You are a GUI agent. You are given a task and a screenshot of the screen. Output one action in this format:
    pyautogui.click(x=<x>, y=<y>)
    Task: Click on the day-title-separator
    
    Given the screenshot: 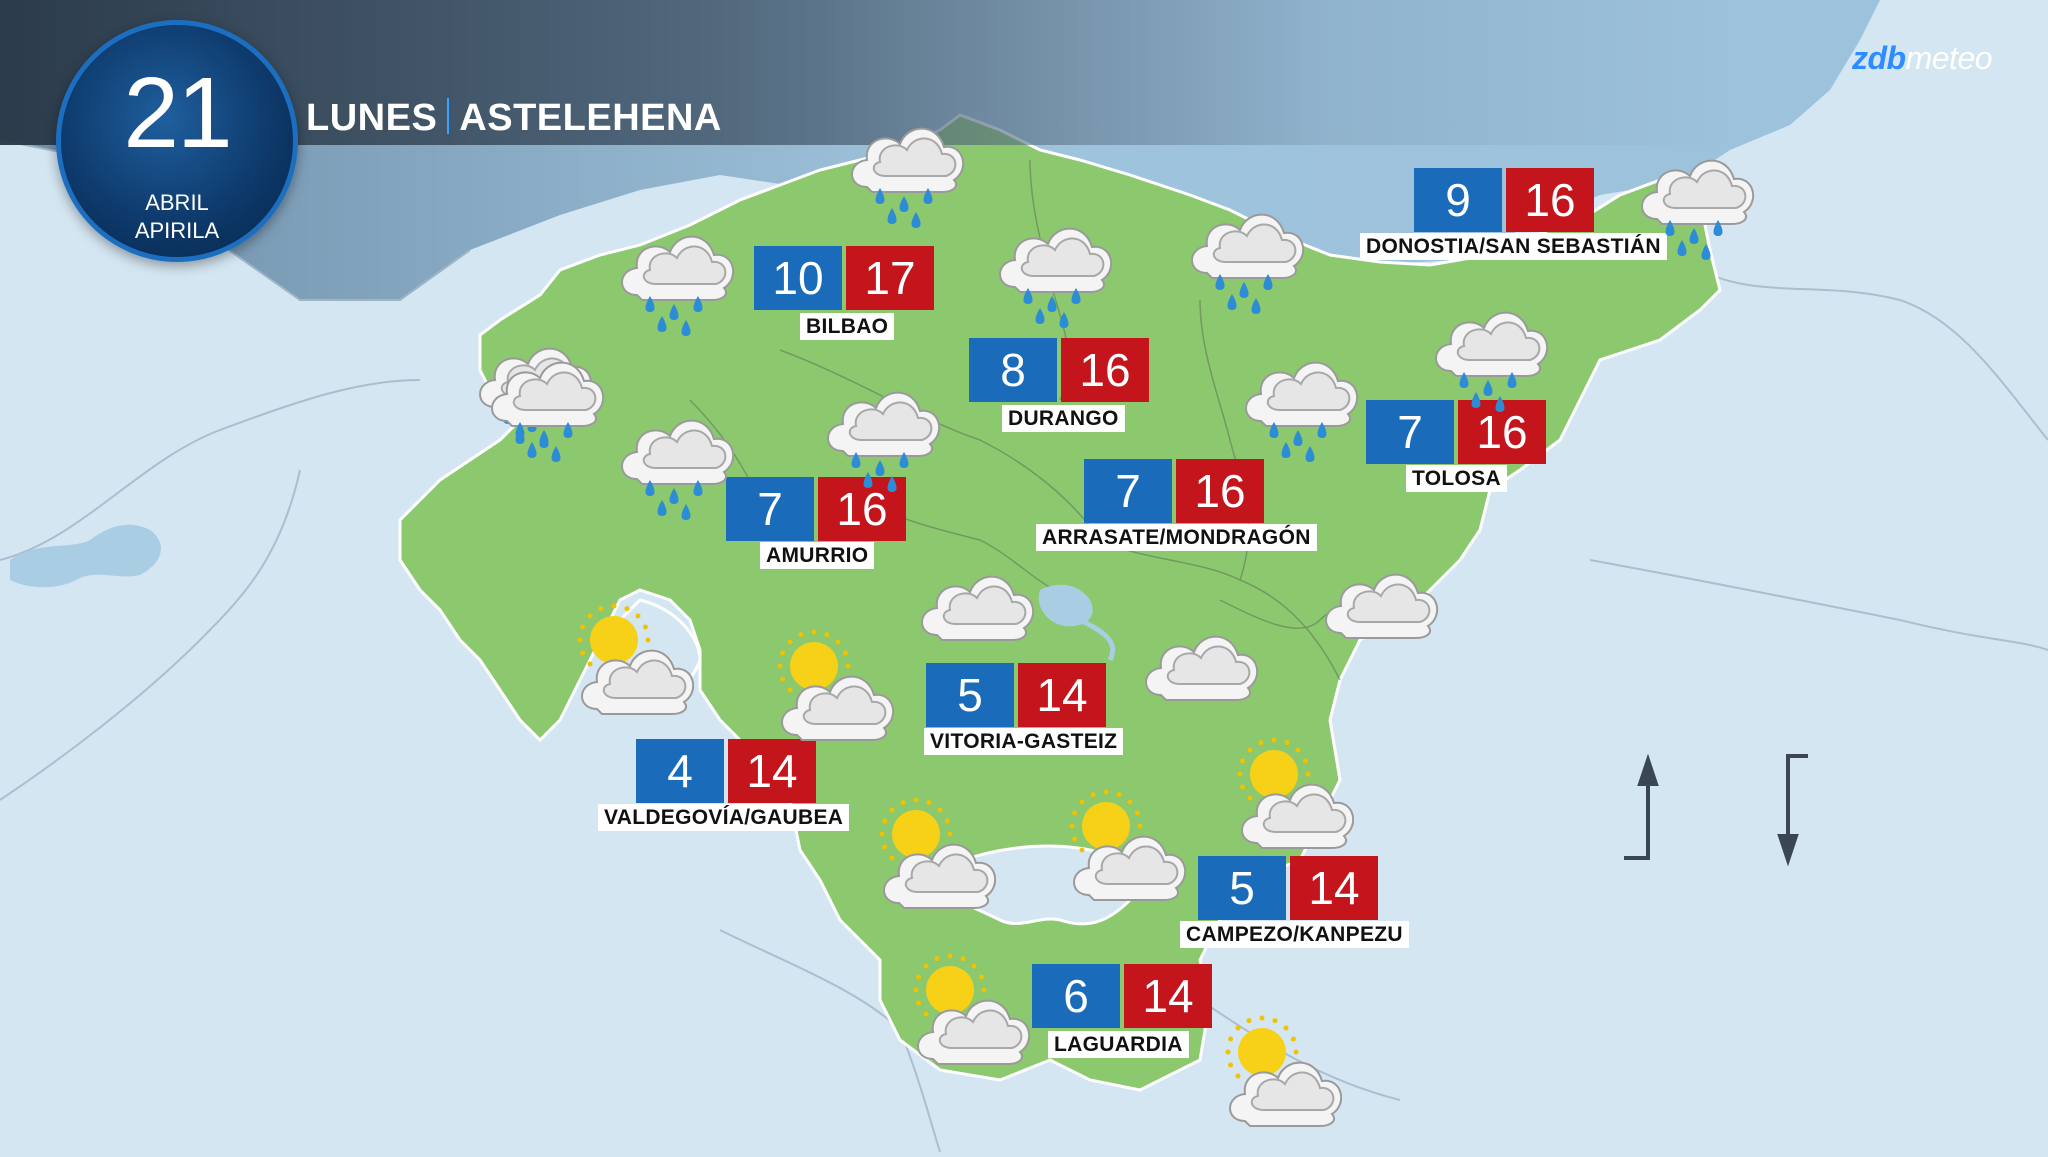 What is the action you would take?
    pyautogui.click(x=448, y=116)
    